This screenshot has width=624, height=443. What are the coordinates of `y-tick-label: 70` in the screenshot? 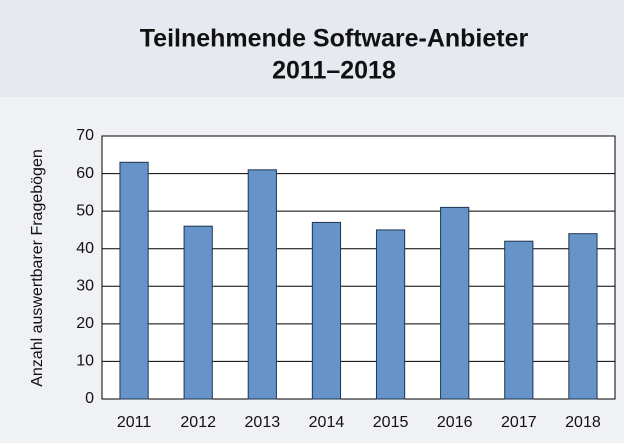 It's located at (85, 135).